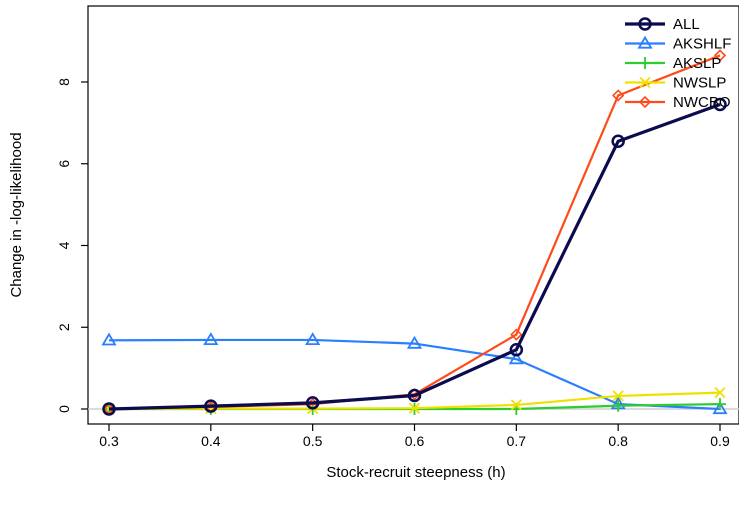 This screenshot has height=508, width=739. I want to click on y-axis: 0 2 4 6 8, so click(72, 245).